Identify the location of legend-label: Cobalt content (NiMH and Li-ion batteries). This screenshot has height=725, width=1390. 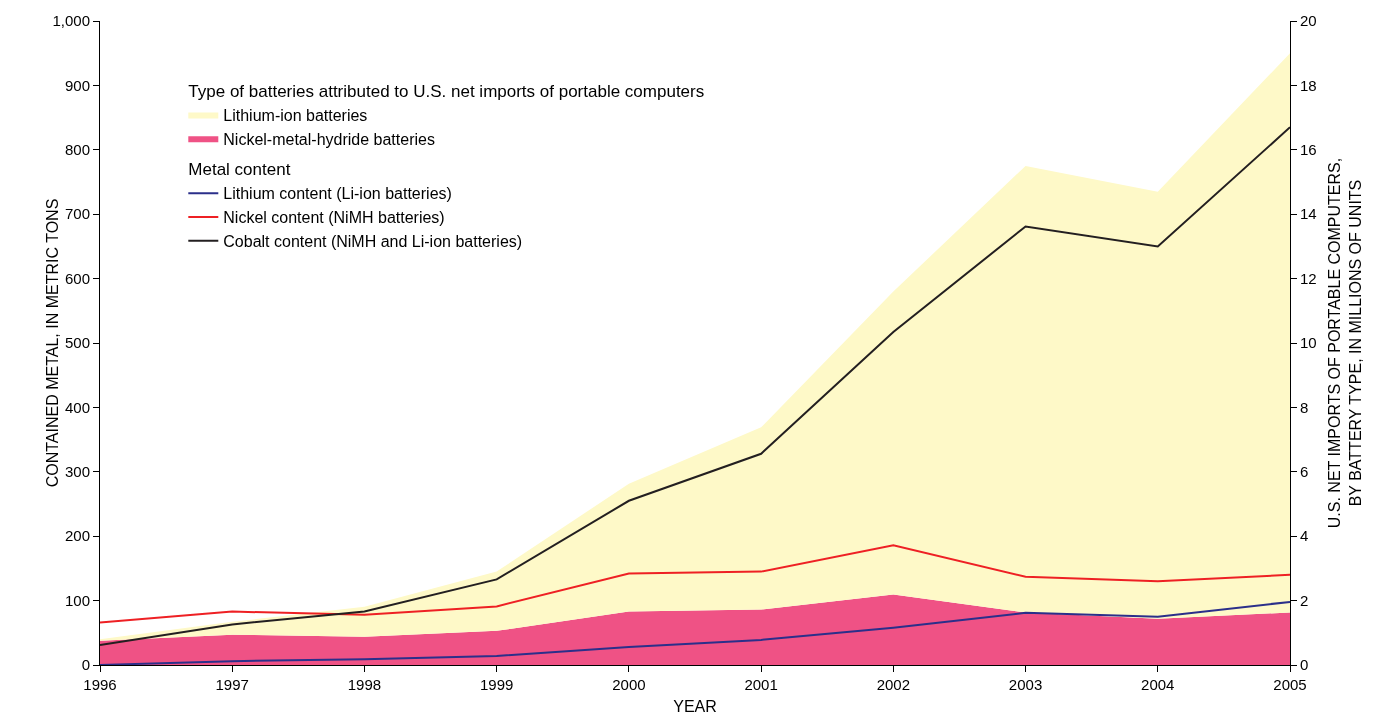
(373, 242).